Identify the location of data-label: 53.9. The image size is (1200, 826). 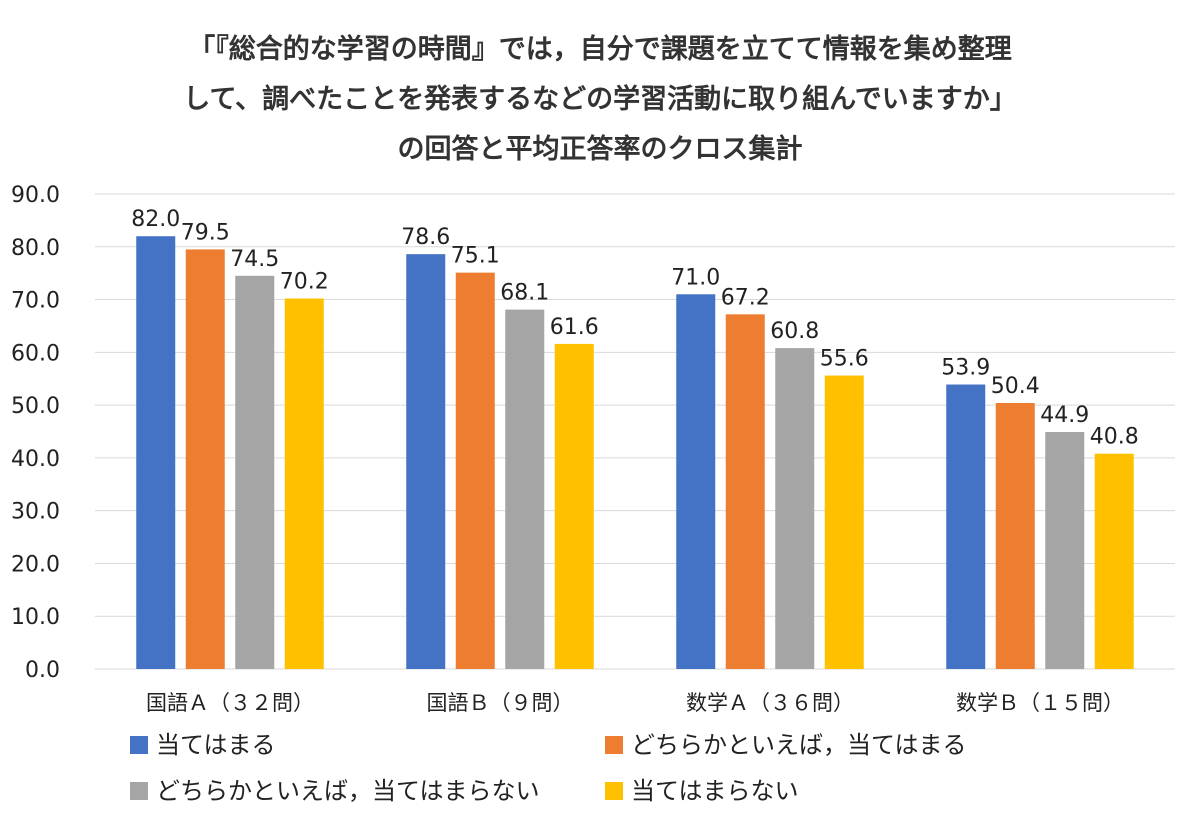
(965, 368).